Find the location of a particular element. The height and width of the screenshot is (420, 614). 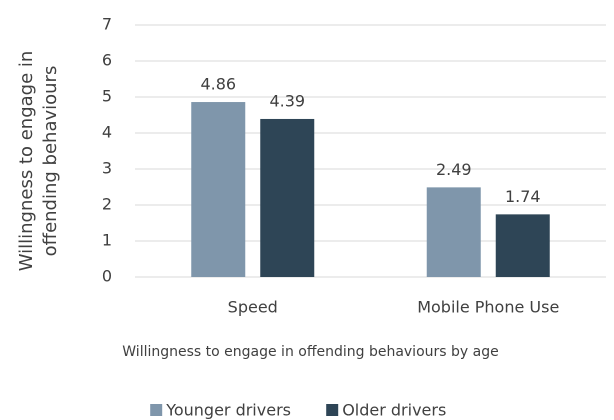

x-tick-label: Speed is located at coordinates (253, 307).